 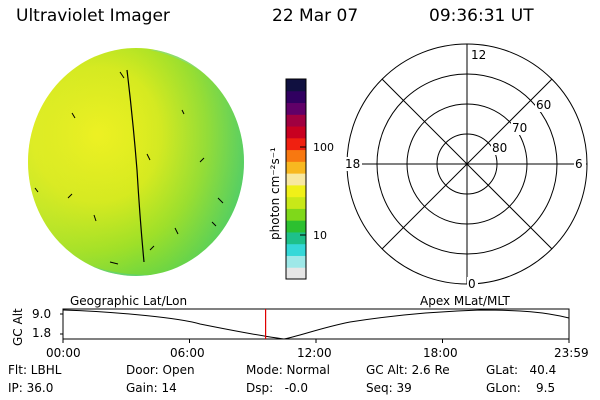 What do you see at coordinates (579, 164) in the screenshot?
I see `mlt-label-6: 6` at bounding box center [579, 164].